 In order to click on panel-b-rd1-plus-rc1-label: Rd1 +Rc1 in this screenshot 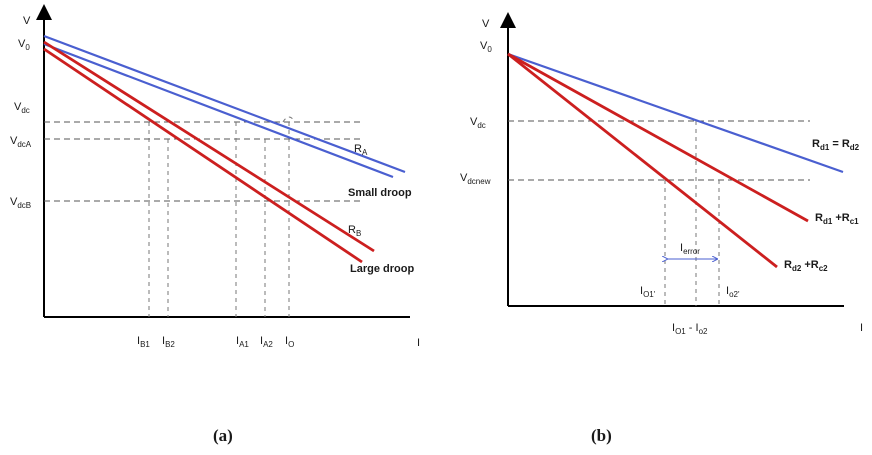, I will do `click(837, 219)`.